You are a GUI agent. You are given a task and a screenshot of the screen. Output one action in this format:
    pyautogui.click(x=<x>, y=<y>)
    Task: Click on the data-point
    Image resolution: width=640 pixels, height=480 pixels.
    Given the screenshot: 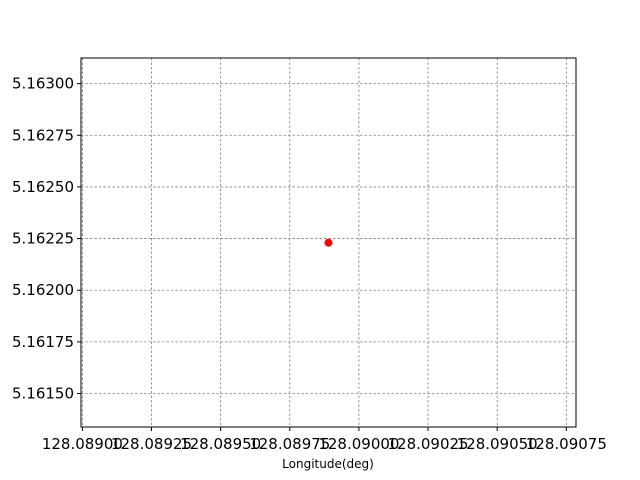 What is the action you would take?
    pyautogui.click(x=328, y=242)
    